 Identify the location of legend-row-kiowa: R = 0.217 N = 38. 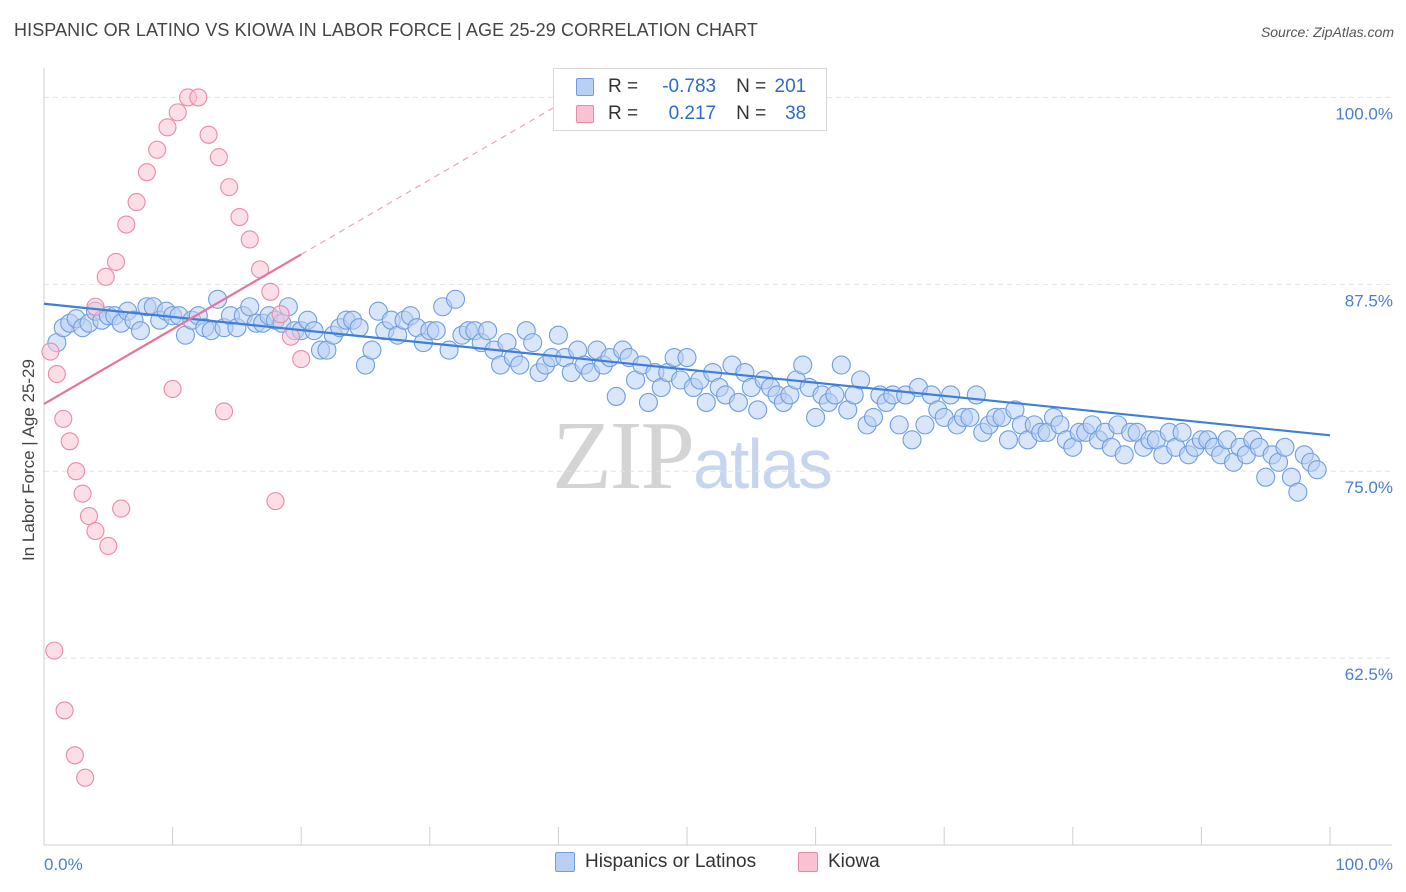
(691, 114).